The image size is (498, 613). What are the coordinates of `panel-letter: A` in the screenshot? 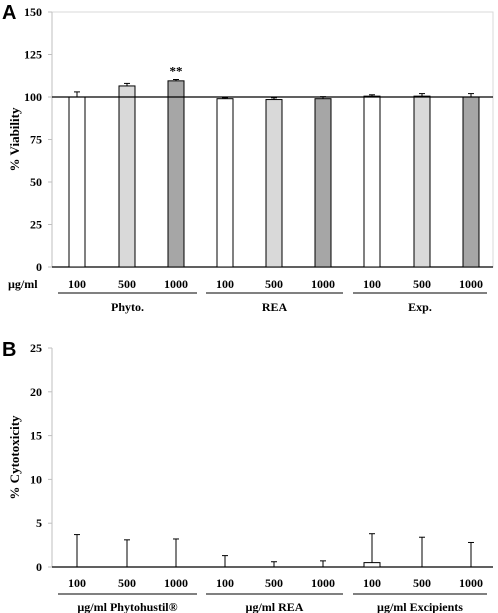 It's located at (9, 13).